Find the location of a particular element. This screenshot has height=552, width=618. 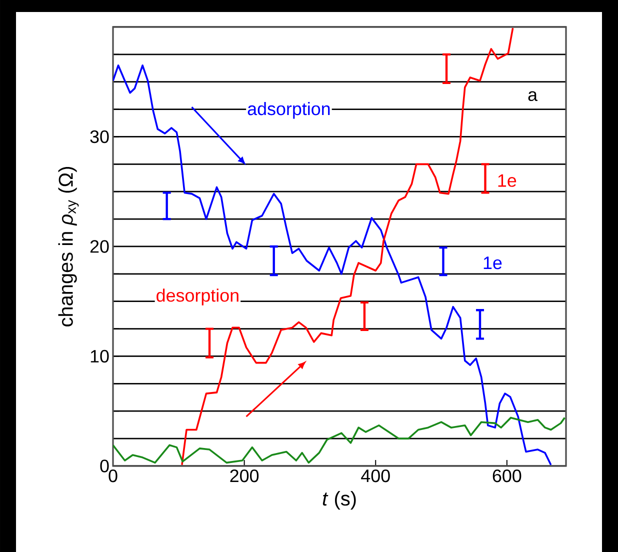

x-tick-label: 600 is located at coordinates (507, 475).